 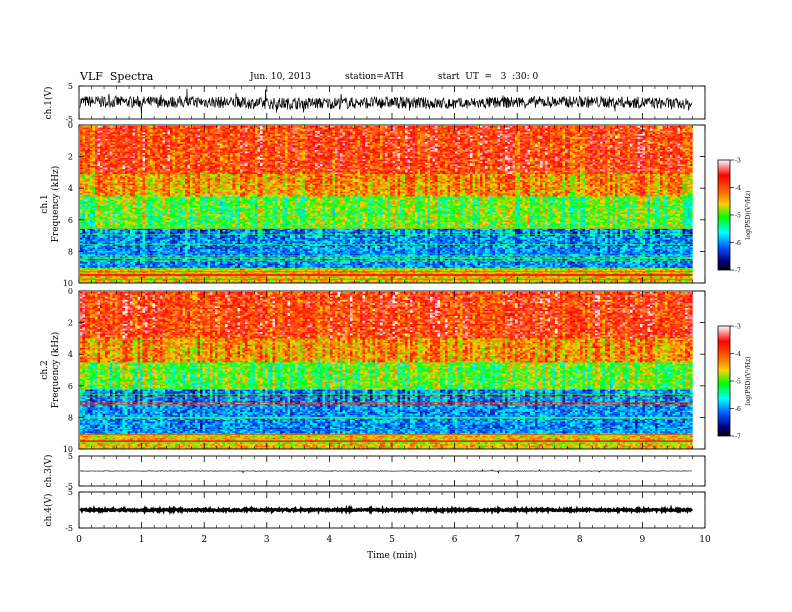 I want to click on x-tick-label: 6, so click(x=455, y=540).